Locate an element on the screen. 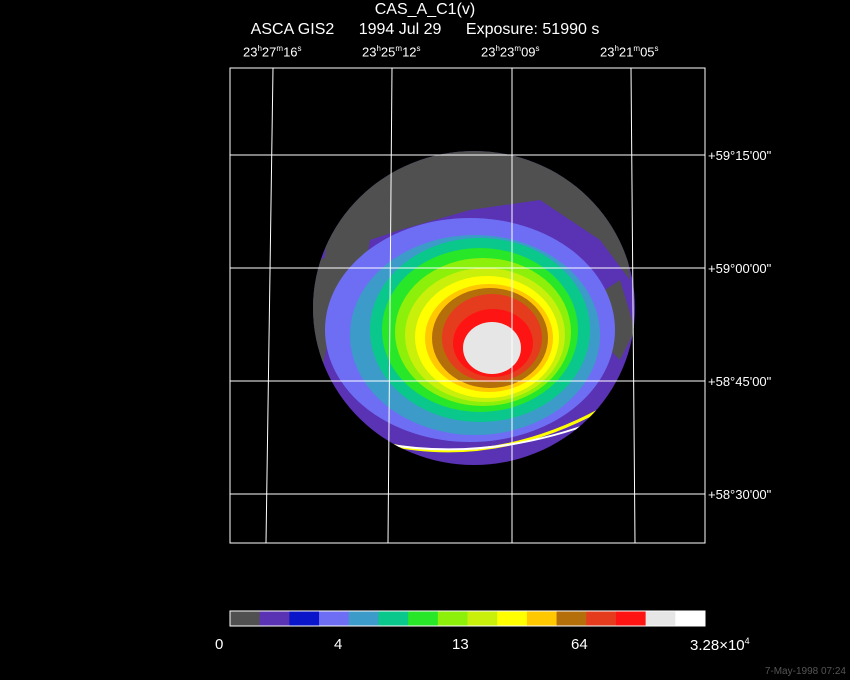 This screenshot has width=850, height=680. instrument-label: ASCA GIS2 is located at coordinates (292, 29).